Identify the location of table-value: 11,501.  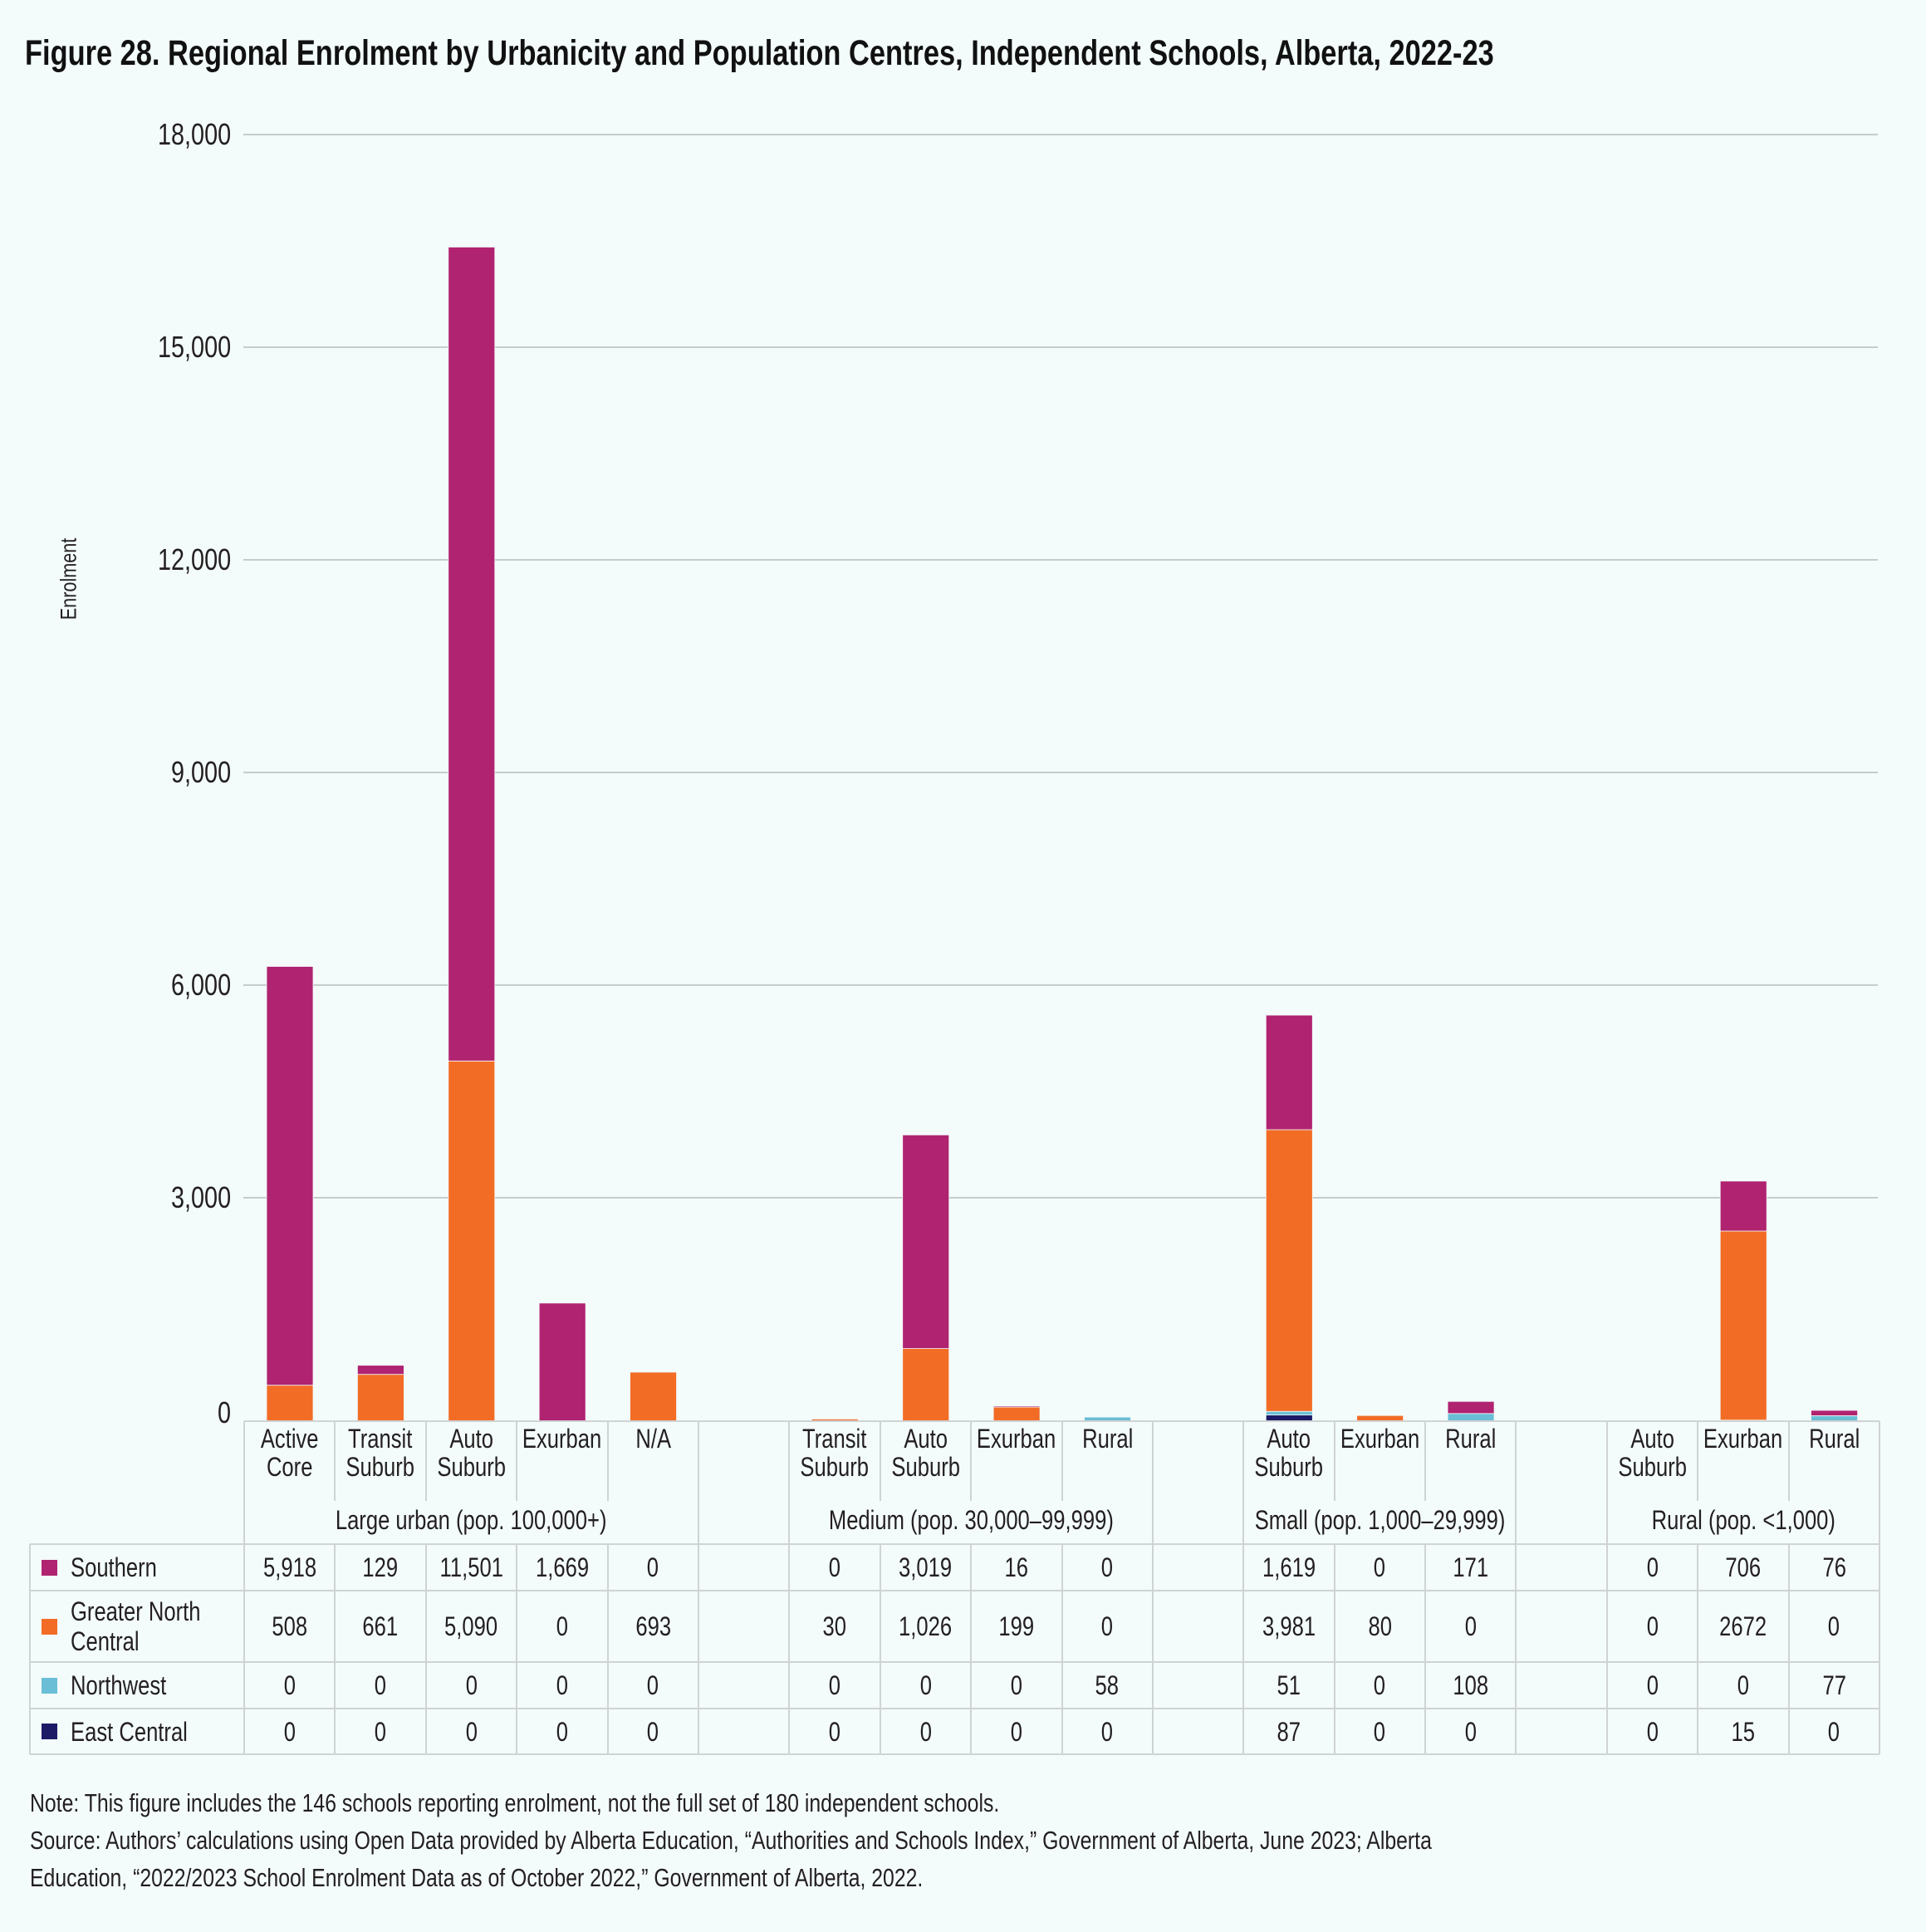
(471, 1567).